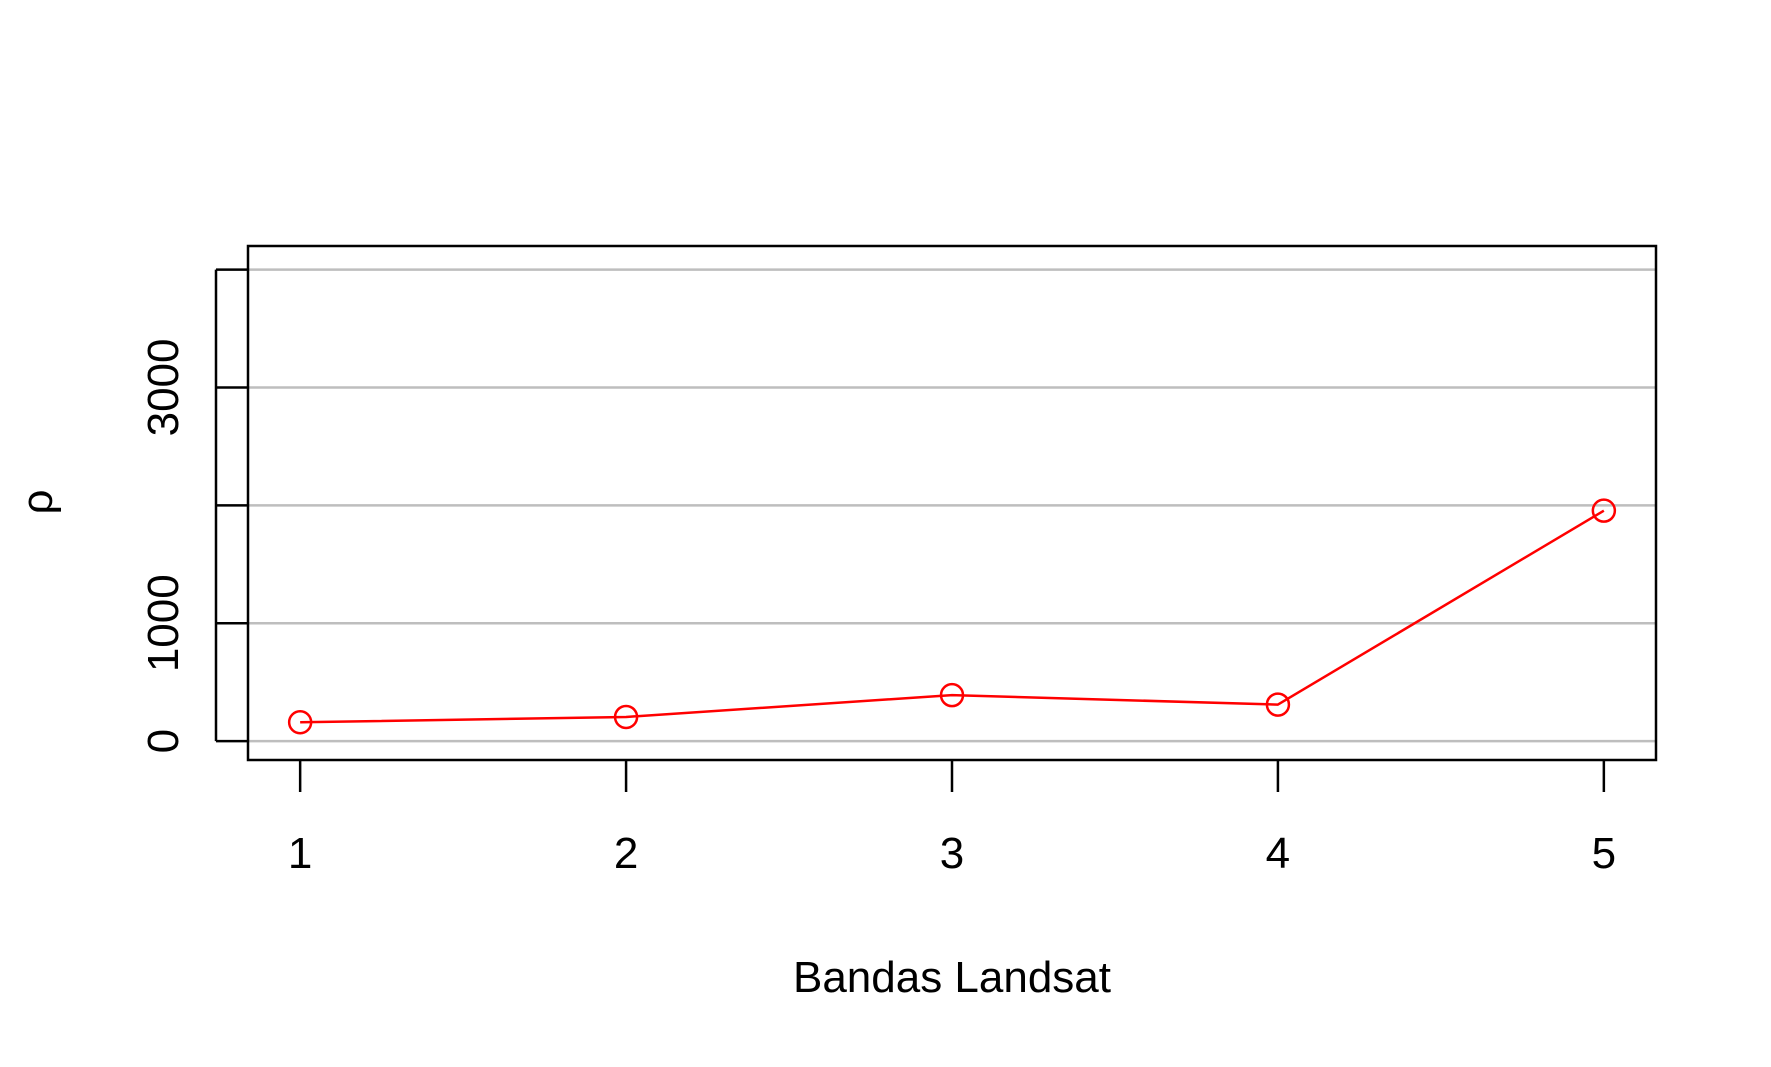 Image resolution: width=1771 pixels, height=1067 pixels. I want to click on y-tick-label: 0, so click(163, 741).